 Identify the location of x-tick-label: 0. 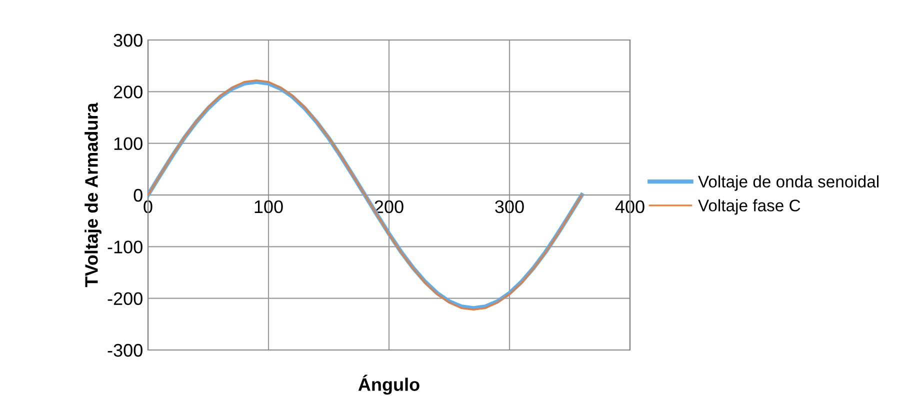
(148, 207).